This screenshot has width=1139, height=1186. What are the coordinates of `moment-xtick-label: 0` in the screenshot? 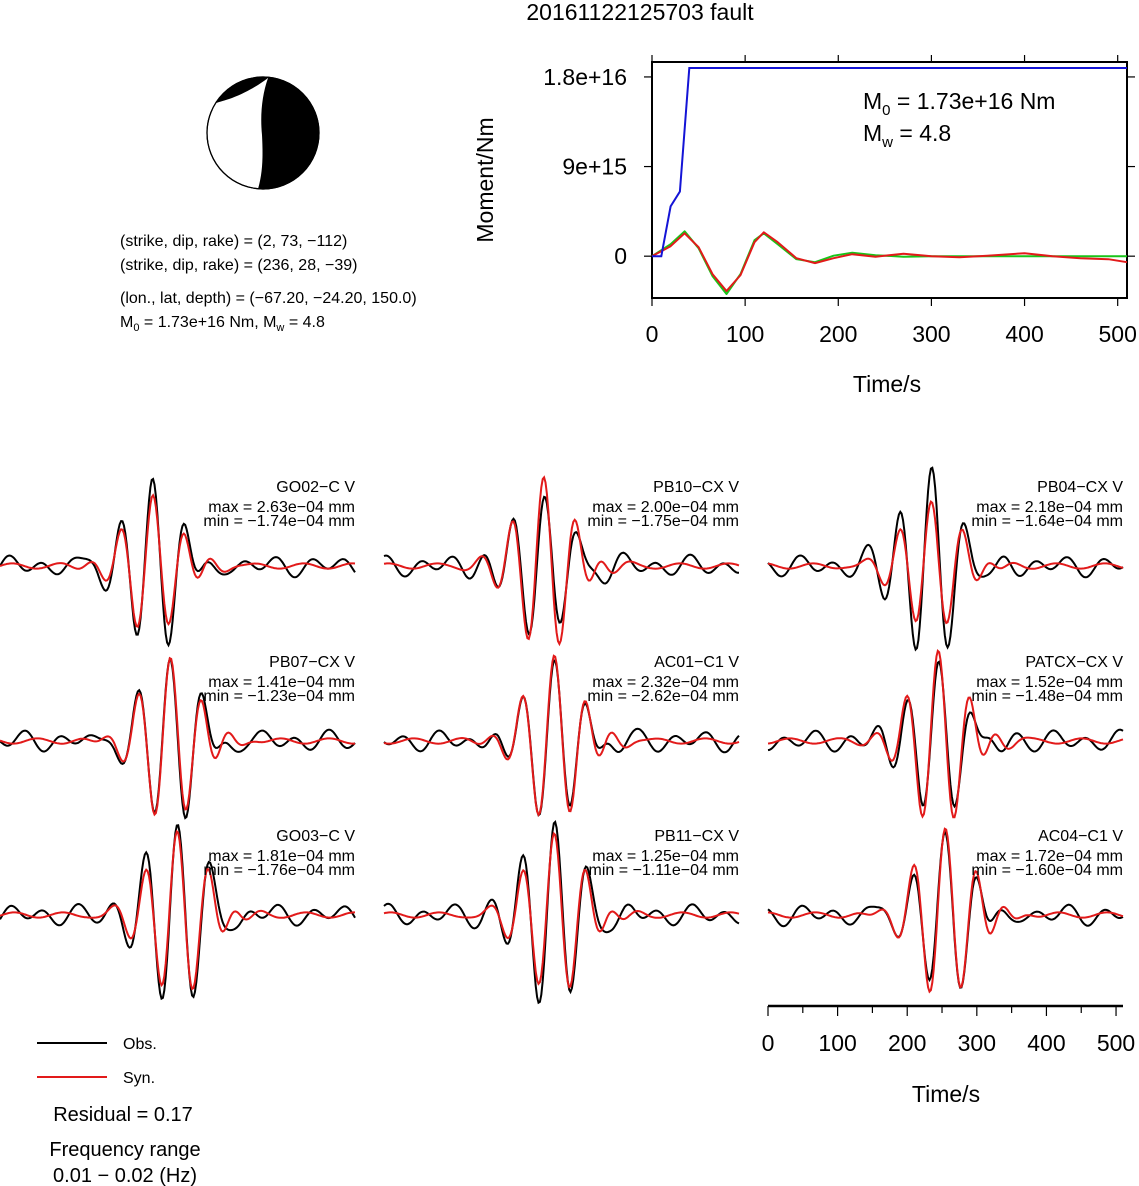 It's located at (652, 334).